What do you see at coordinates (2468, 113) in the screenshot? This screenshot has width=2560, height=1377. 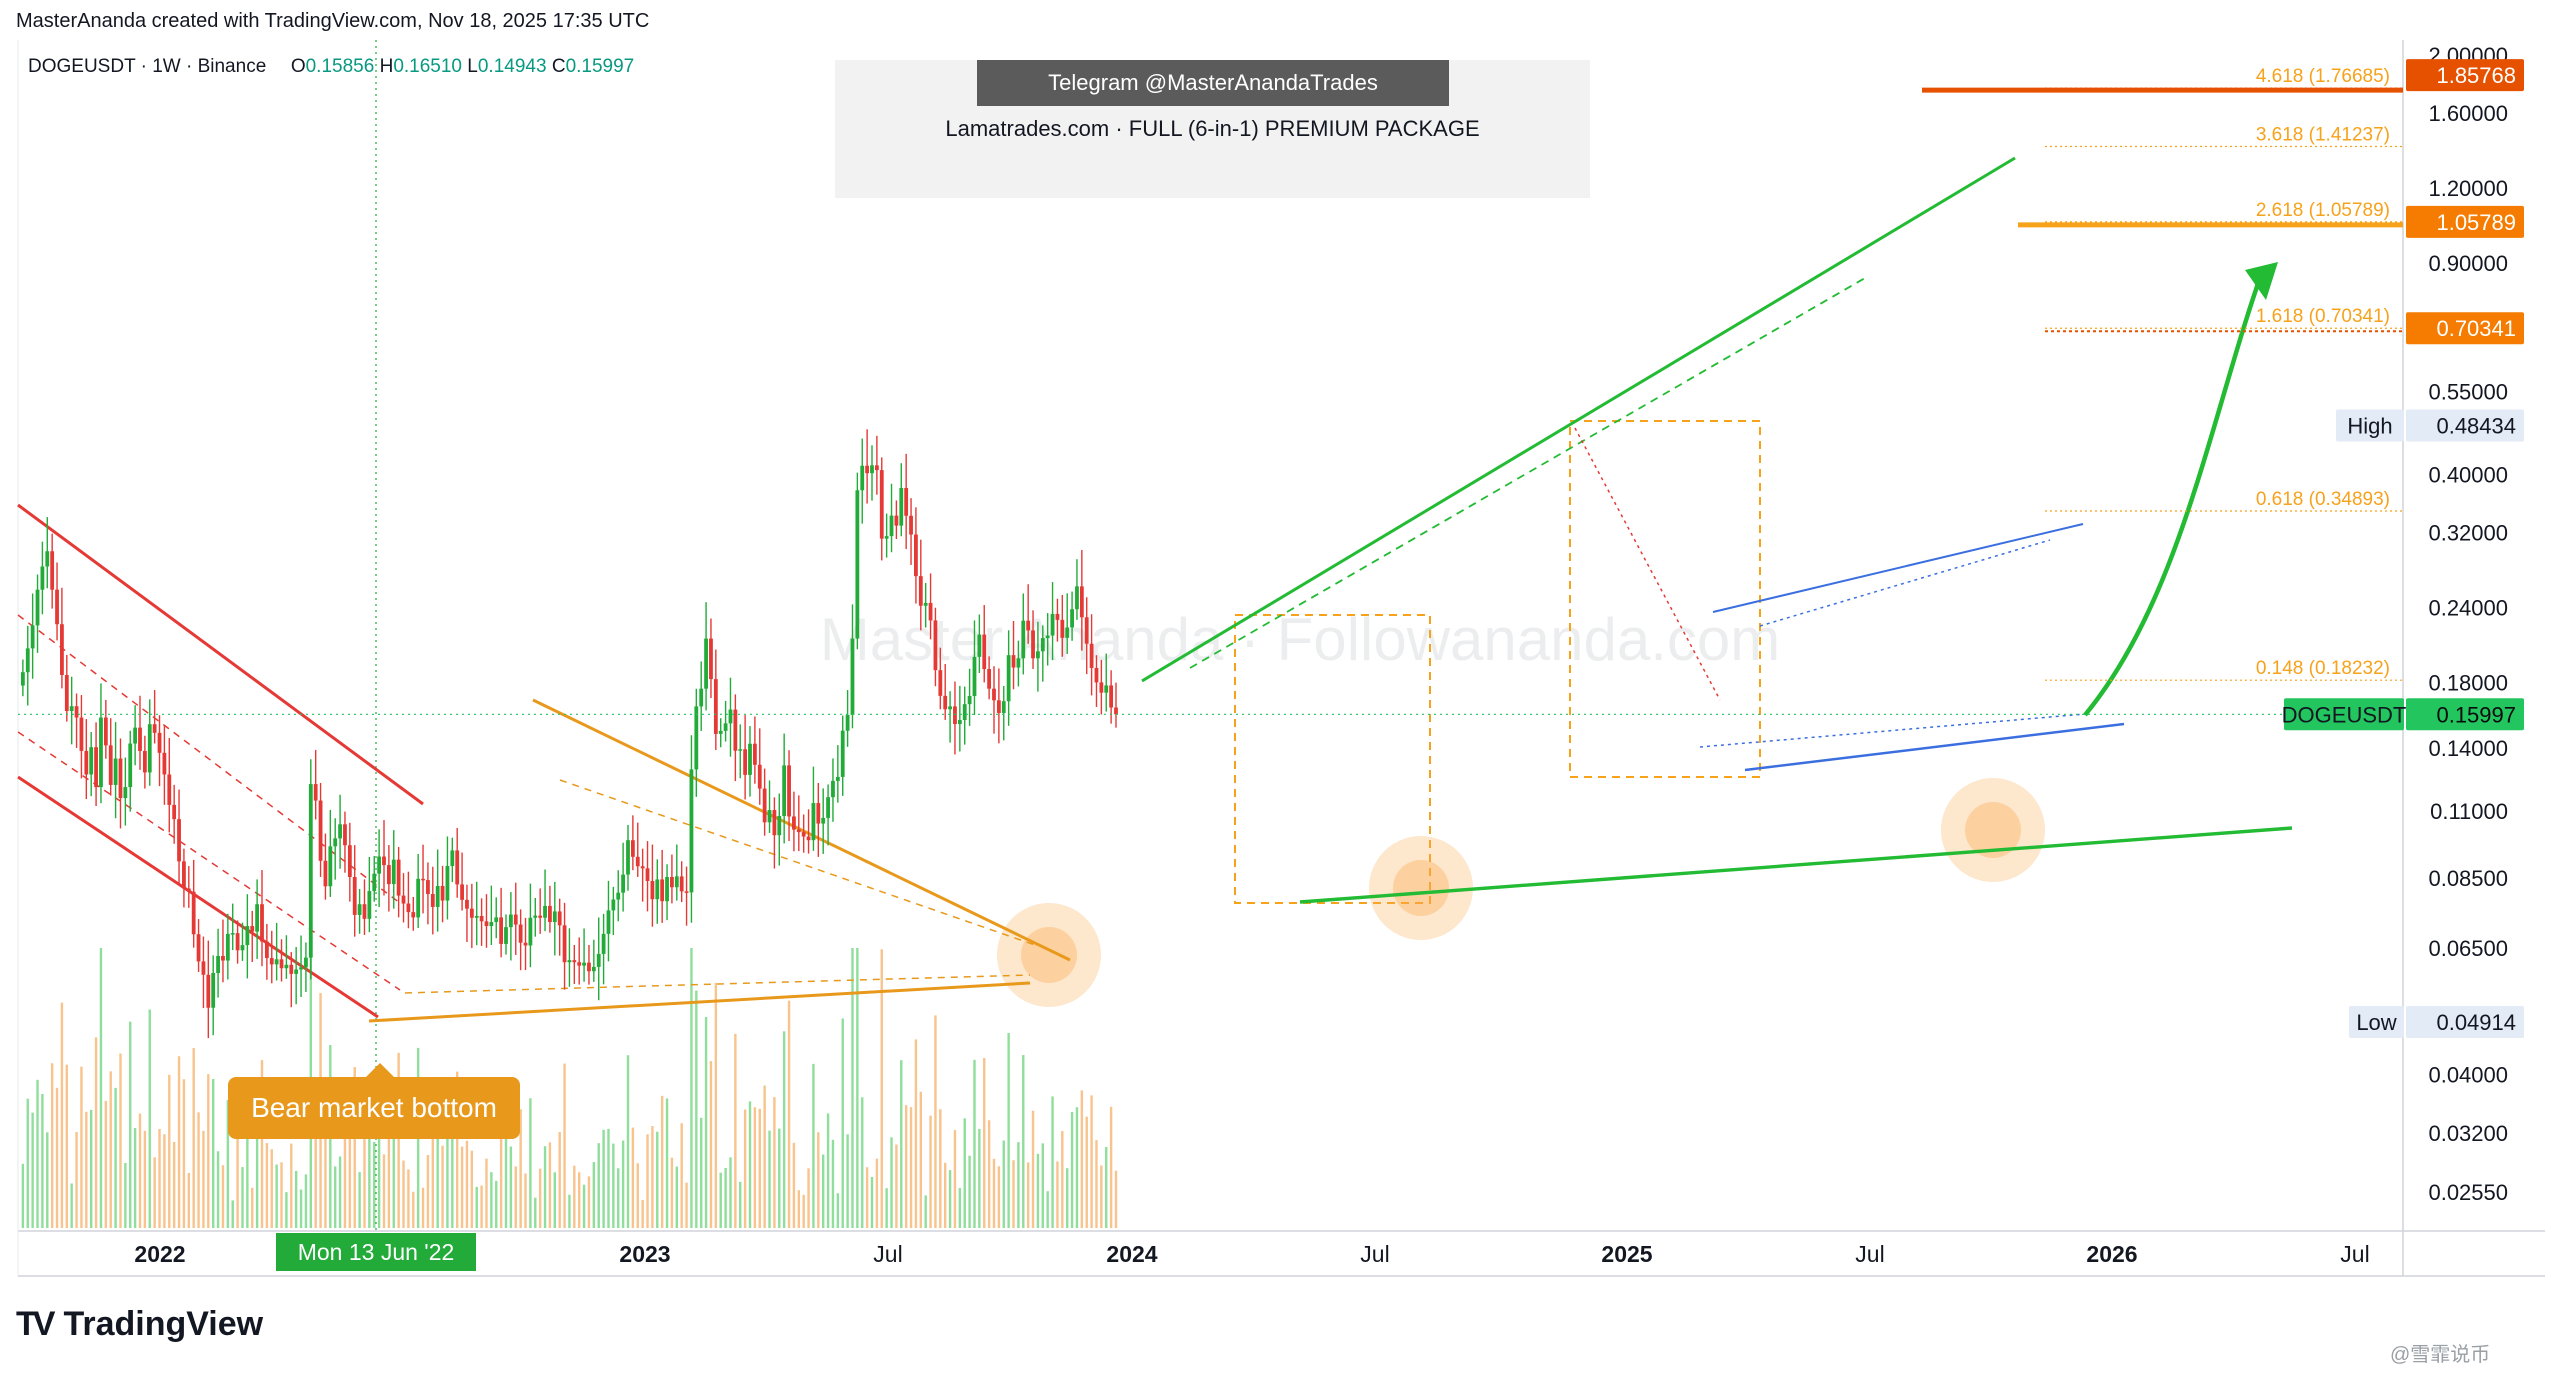 I see `price-tick-1: 1.60000` at bounding box center [2468, 113].